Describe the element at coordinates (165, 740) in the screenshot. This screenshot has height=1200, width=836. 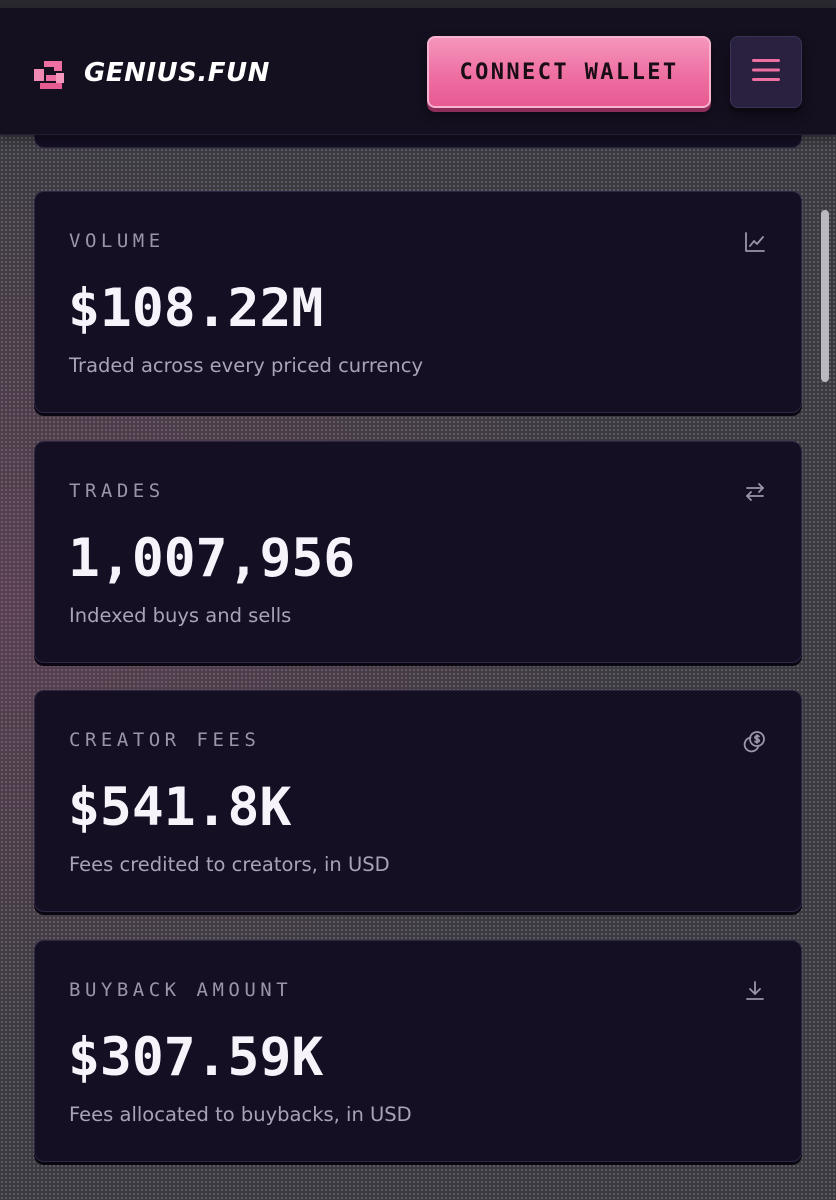
I see `stat-label: CREATOR FEES` at that location.